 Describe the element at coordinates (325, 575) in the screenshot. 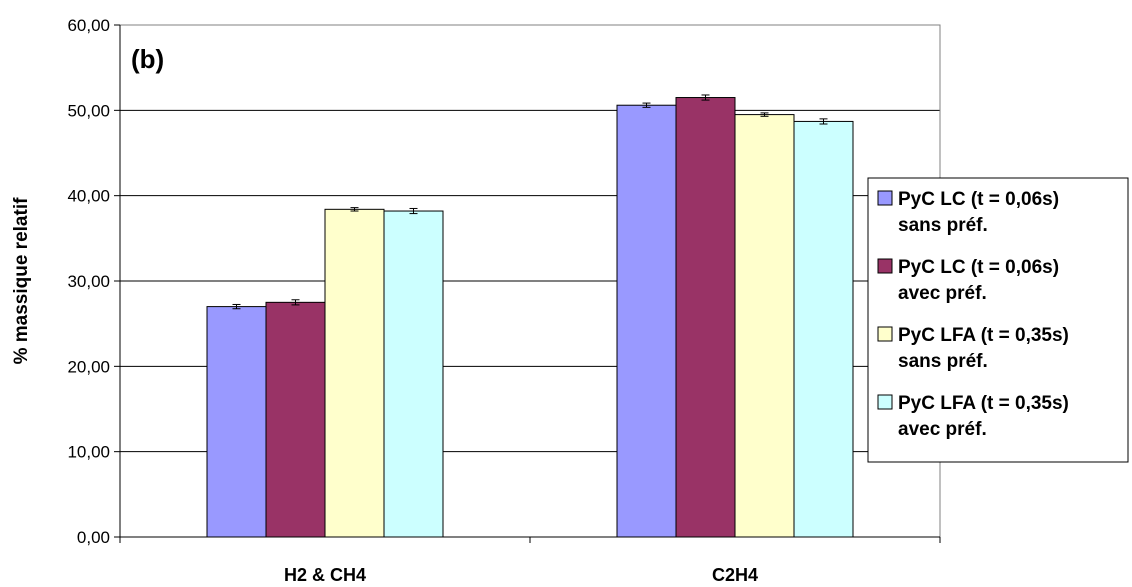

I see `x-category-label: H2 & CH4` at that location.